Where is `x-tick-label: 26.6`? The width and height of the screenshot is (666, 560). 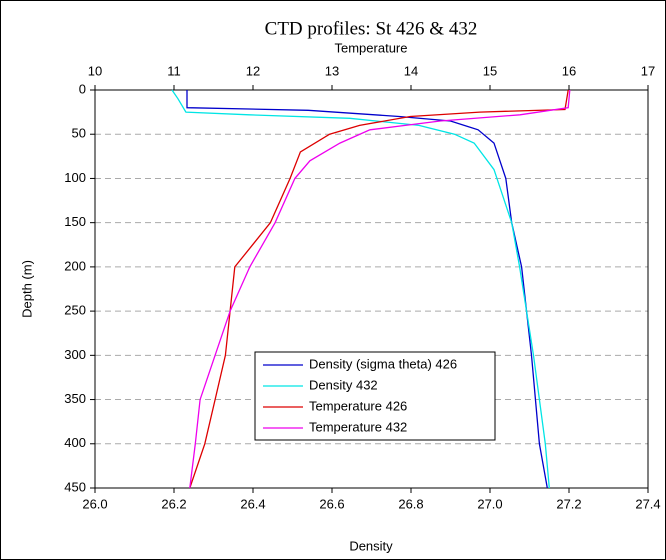
x-tick-label: 26.6 is located at coordinates (331, 503).